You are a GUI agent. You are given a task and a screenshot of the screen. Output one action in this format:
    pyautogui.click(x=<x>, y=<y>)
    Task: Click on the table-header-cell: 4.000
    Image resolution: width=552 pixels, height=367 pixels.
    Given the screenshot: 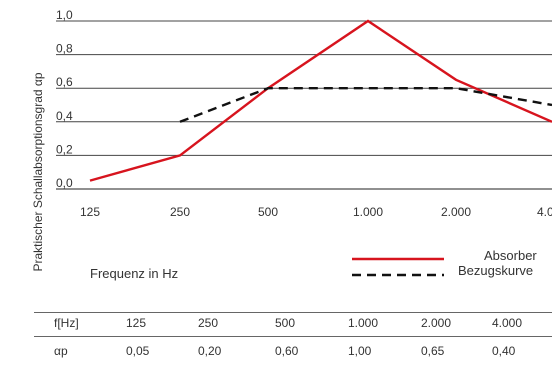 What is the action you would take?
    pyautogui.click(x=507, y=323)
    